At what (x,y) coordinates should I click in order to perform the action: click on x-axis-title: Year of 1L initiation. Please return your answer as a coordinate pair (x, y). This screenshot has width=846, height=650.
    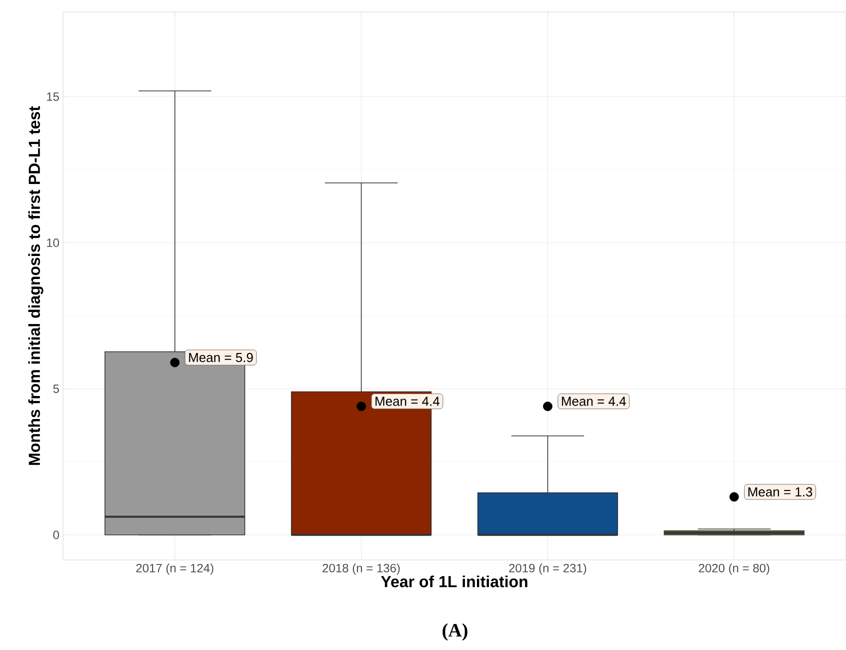
    Looking at the image, I should click on (454, 582).